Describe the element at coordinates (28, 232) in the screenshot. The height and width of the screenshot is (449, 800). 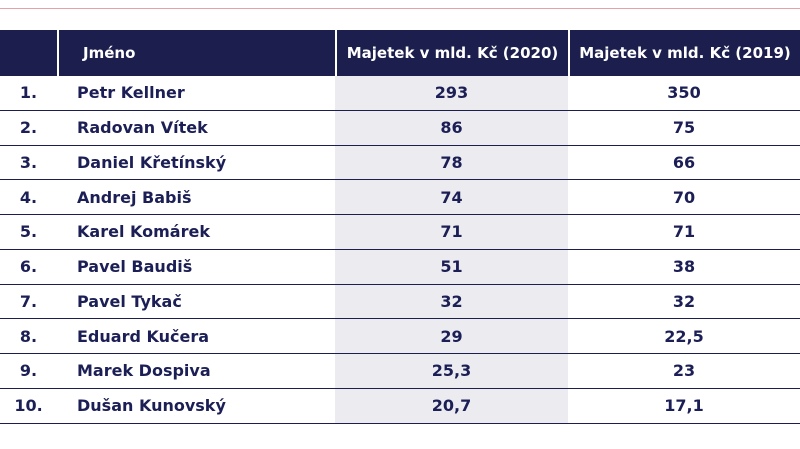
I see `table-cell: 5.` at that location.